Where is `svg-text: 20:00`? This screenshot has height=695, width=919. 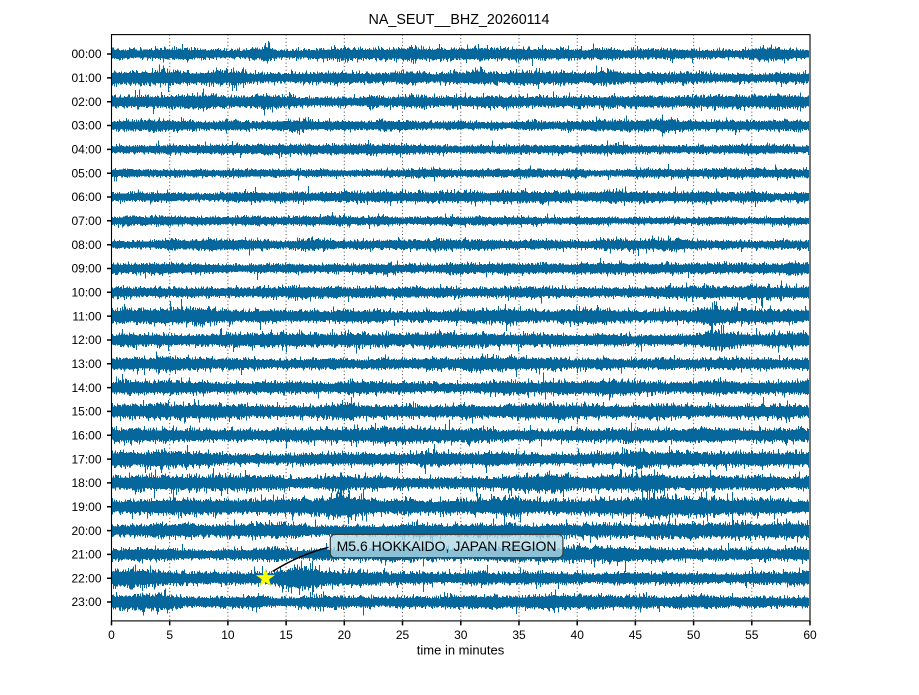
svg-text: 20:00 is located at coordinates (86, 531).